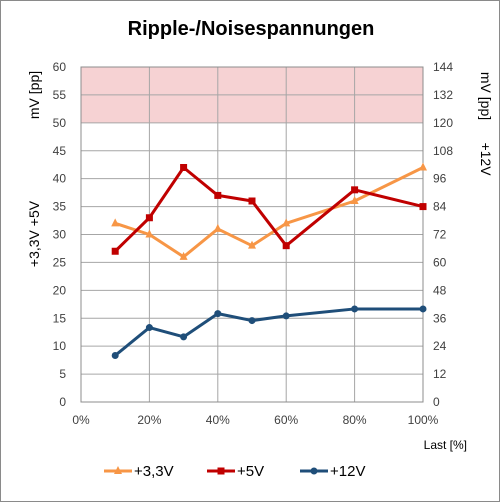 This screenshot has height=502, width=500. I want to click on y-right-tick-label: 48, so click(440, 290).